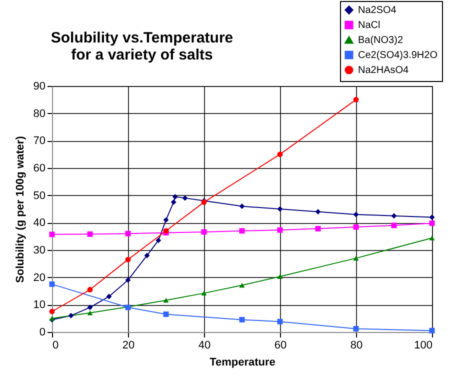 The height and width of the screenshot is (377, 452). I want to click on y-tick-label: 20, so click(39, 278).